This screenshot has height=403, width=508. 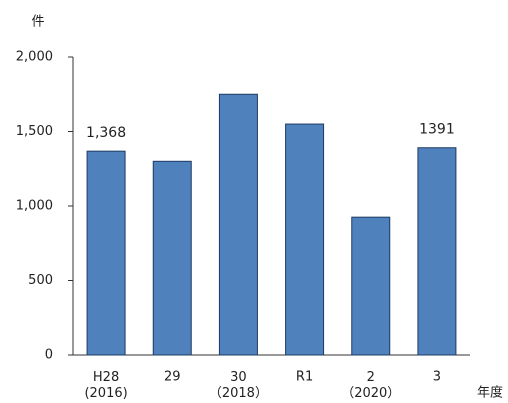 I want to click on x-tick-label: 30 （2018）, so click(x=238, y=385).